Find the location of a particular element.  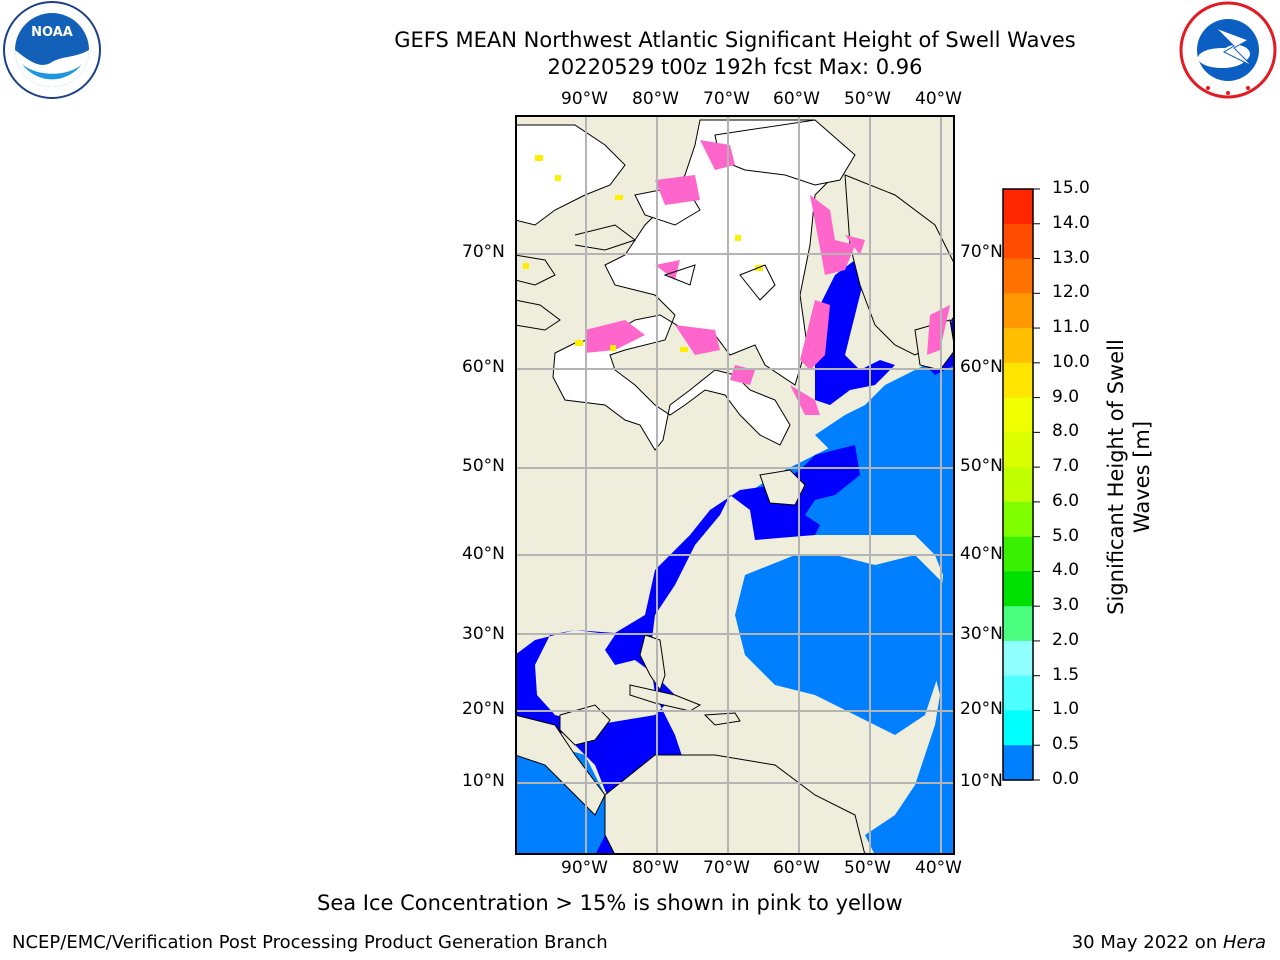

colorbar-tick-label: 9.0 is located at coordinates (1066, 396).